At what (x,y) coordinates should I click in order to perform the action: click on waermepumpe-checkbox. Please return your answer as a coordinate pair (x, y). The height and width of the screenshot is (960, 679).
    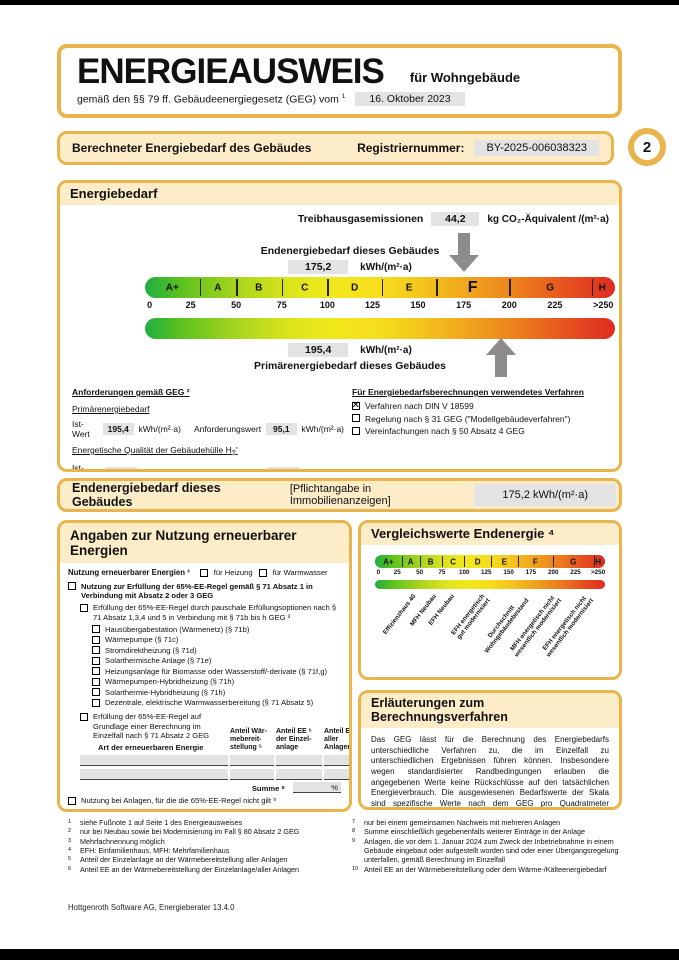
    Looking at the image, I should click on (96, 639).